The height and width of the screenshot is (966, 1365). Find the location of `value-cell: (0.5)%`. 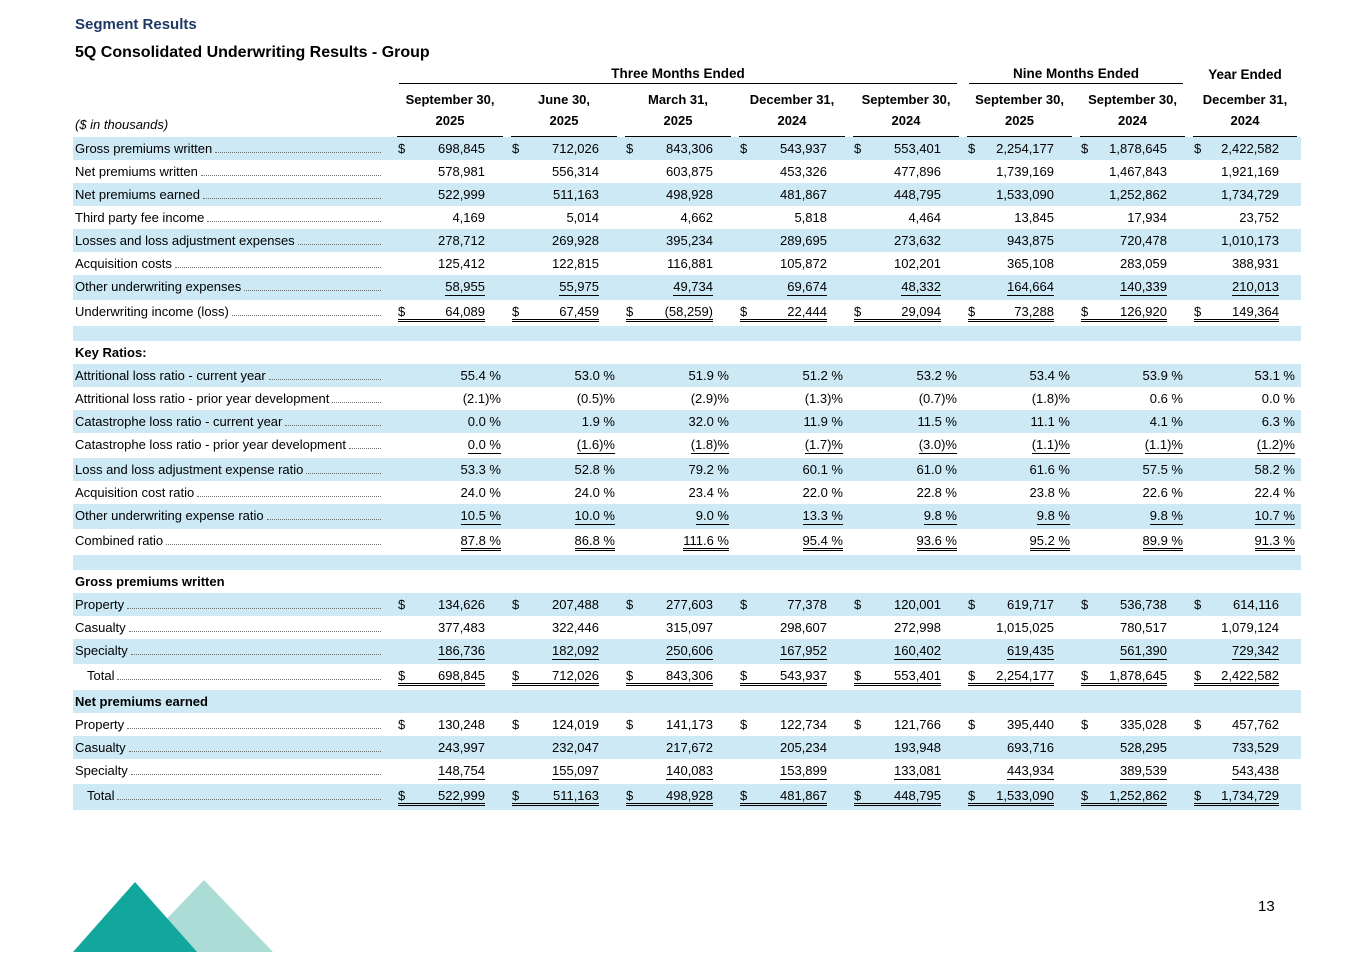

value-cell: (0.5)% is located at coordinates (564, 398).